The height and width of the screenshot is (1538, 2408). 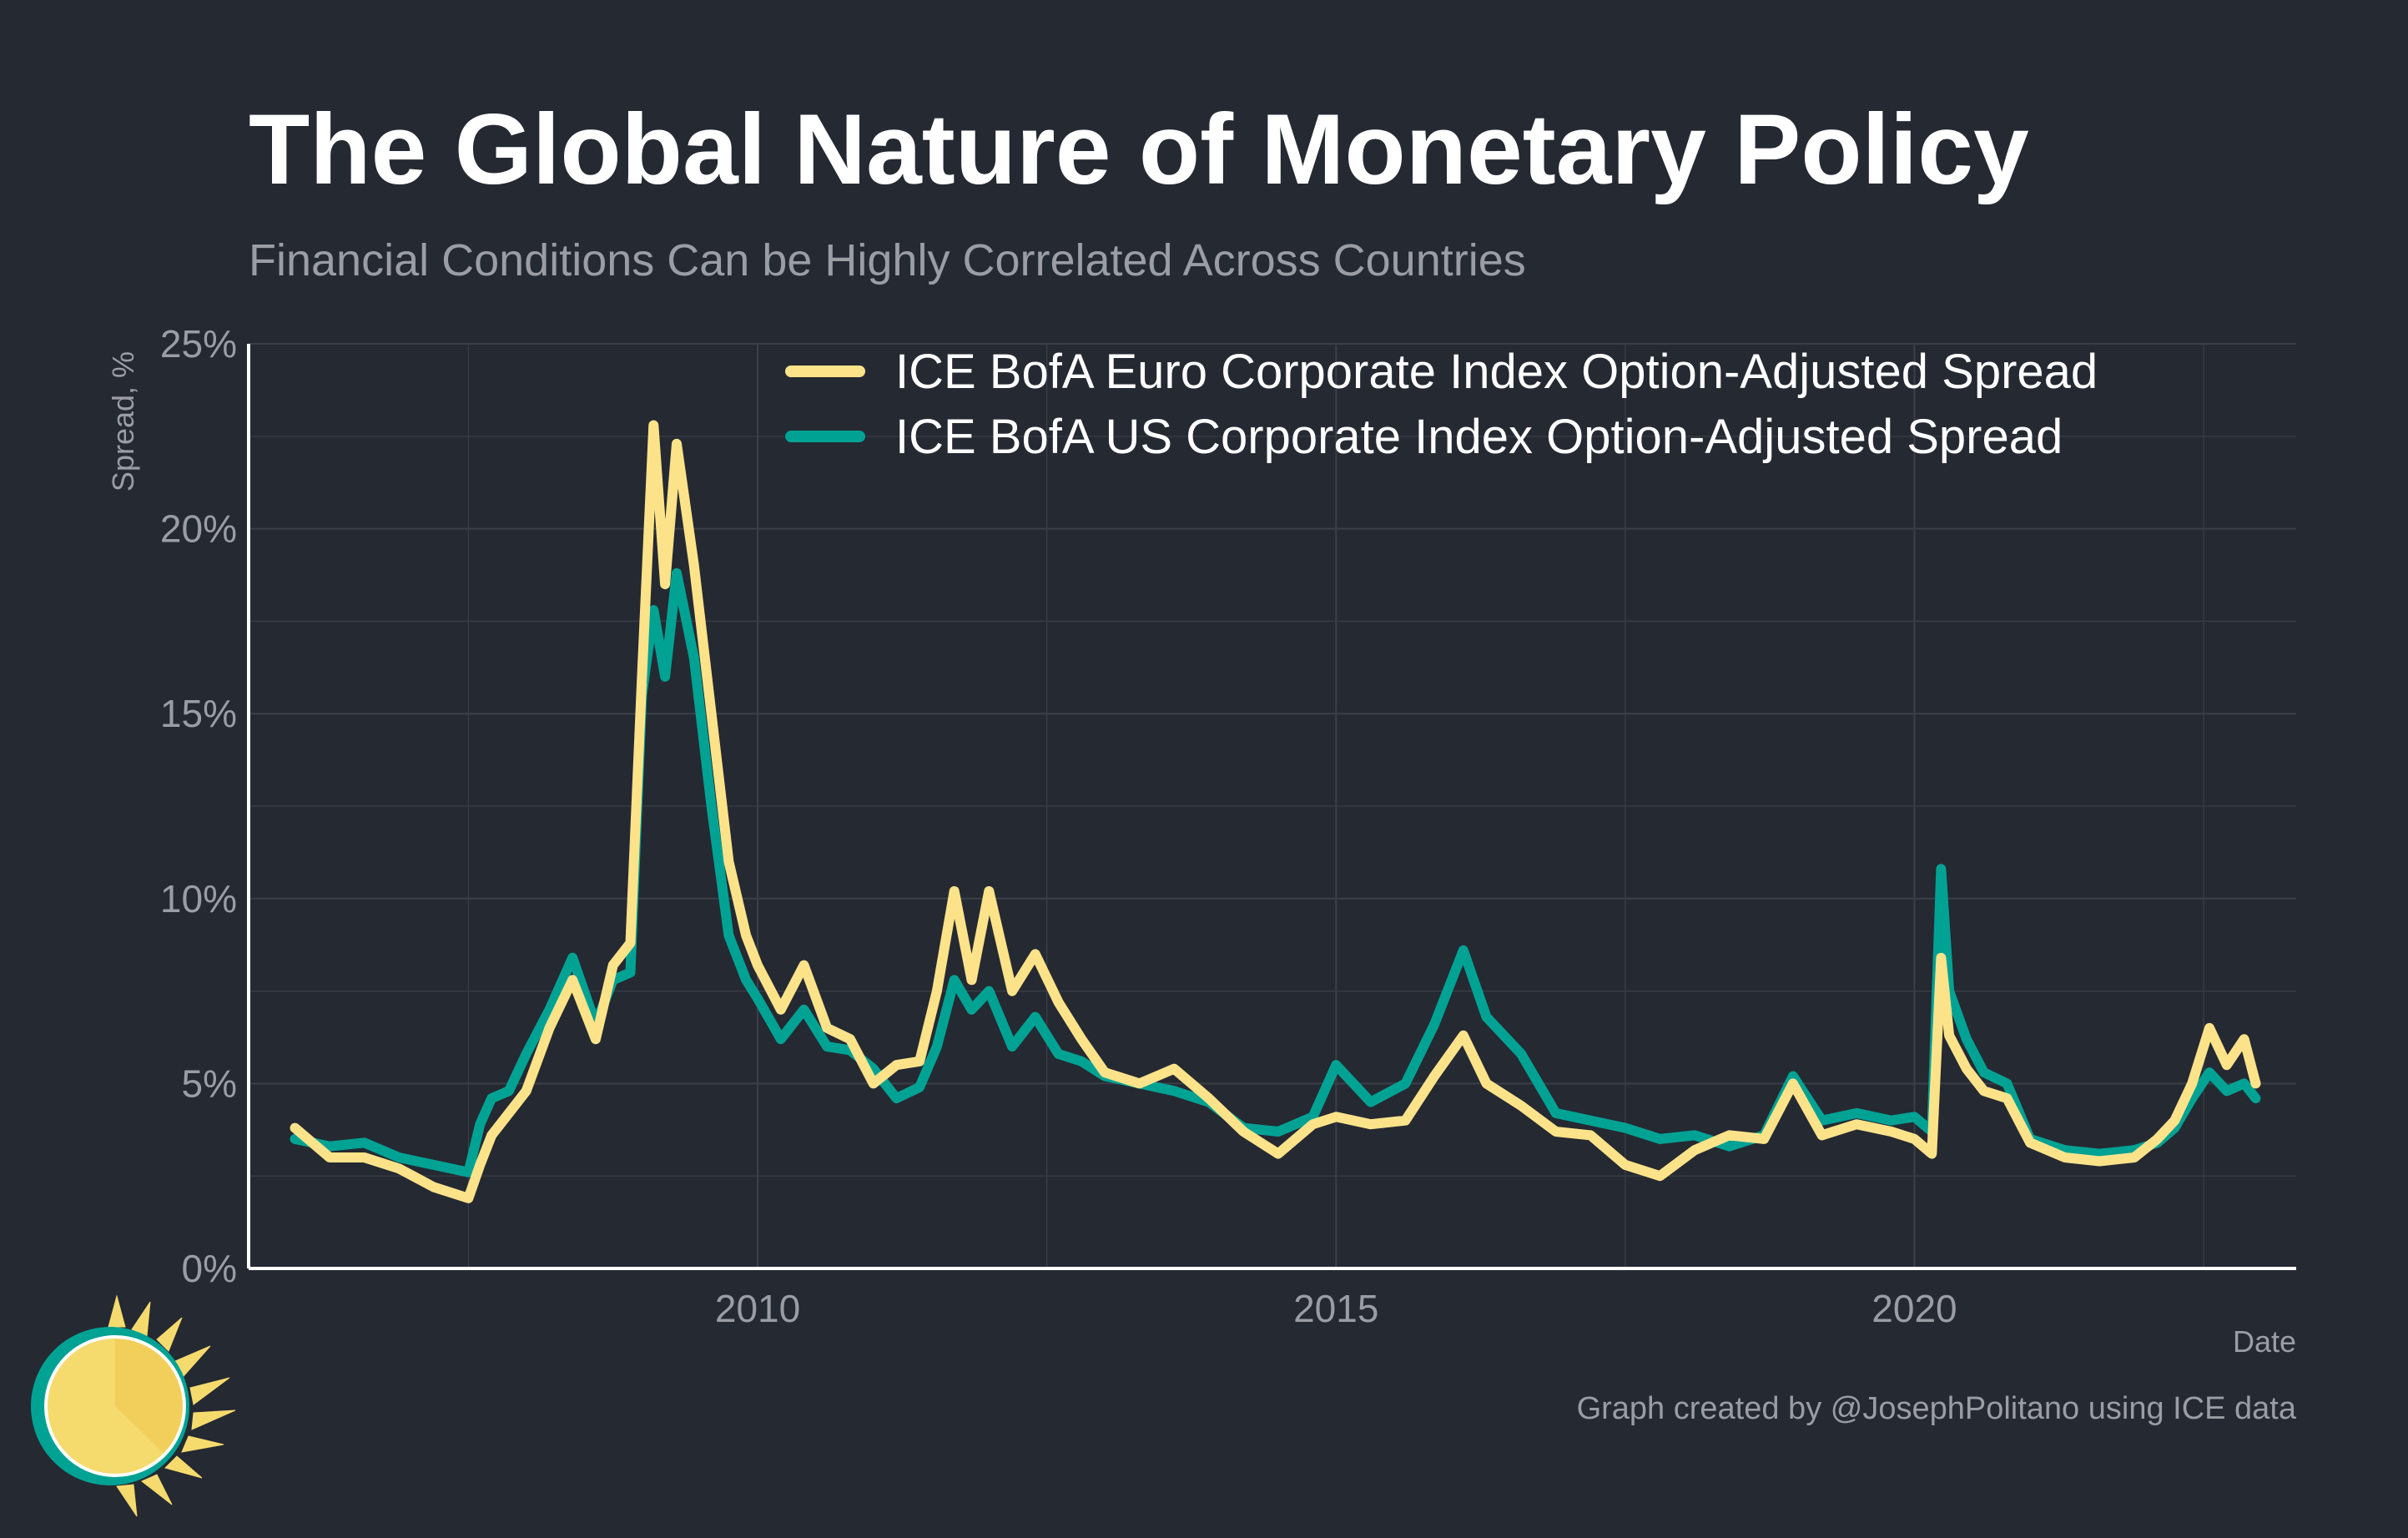 I want to click on y-axis-title: Spread, %, so click(x=123, y=421).